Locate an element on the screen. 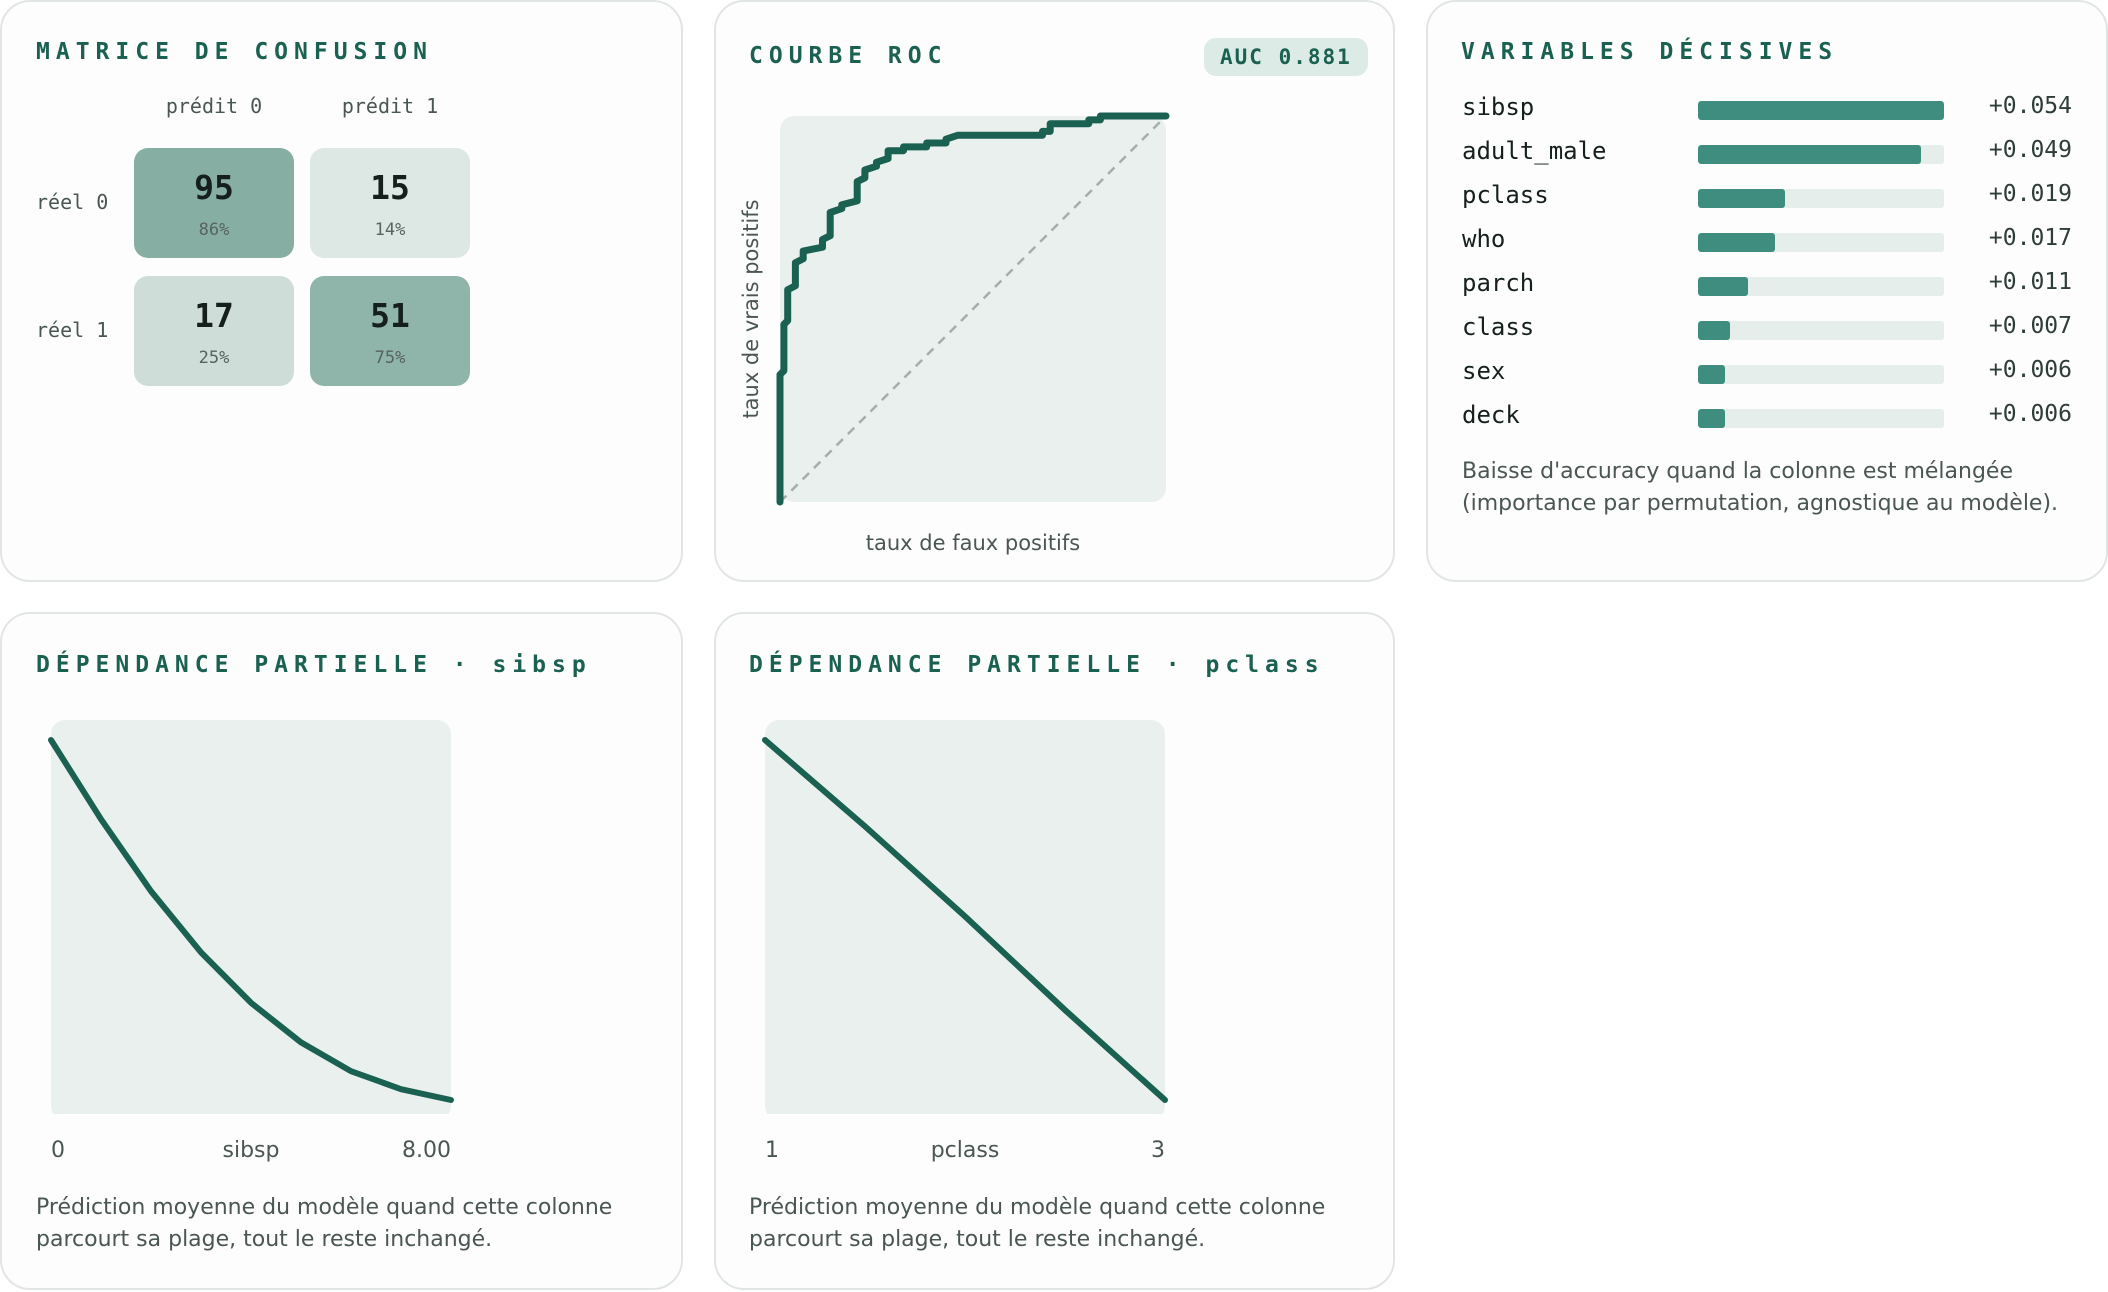 The image size is (2108, 1292). pdp-sibsp-chart is located at coordinates (251, 917).